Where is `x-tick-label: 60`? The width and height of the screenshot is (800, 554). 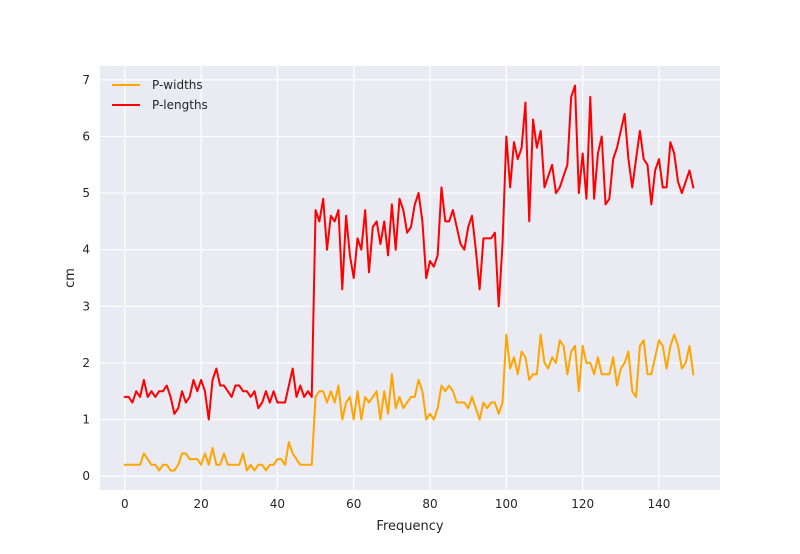
x-tick-label: 60 is located at coordinates (353, 504).